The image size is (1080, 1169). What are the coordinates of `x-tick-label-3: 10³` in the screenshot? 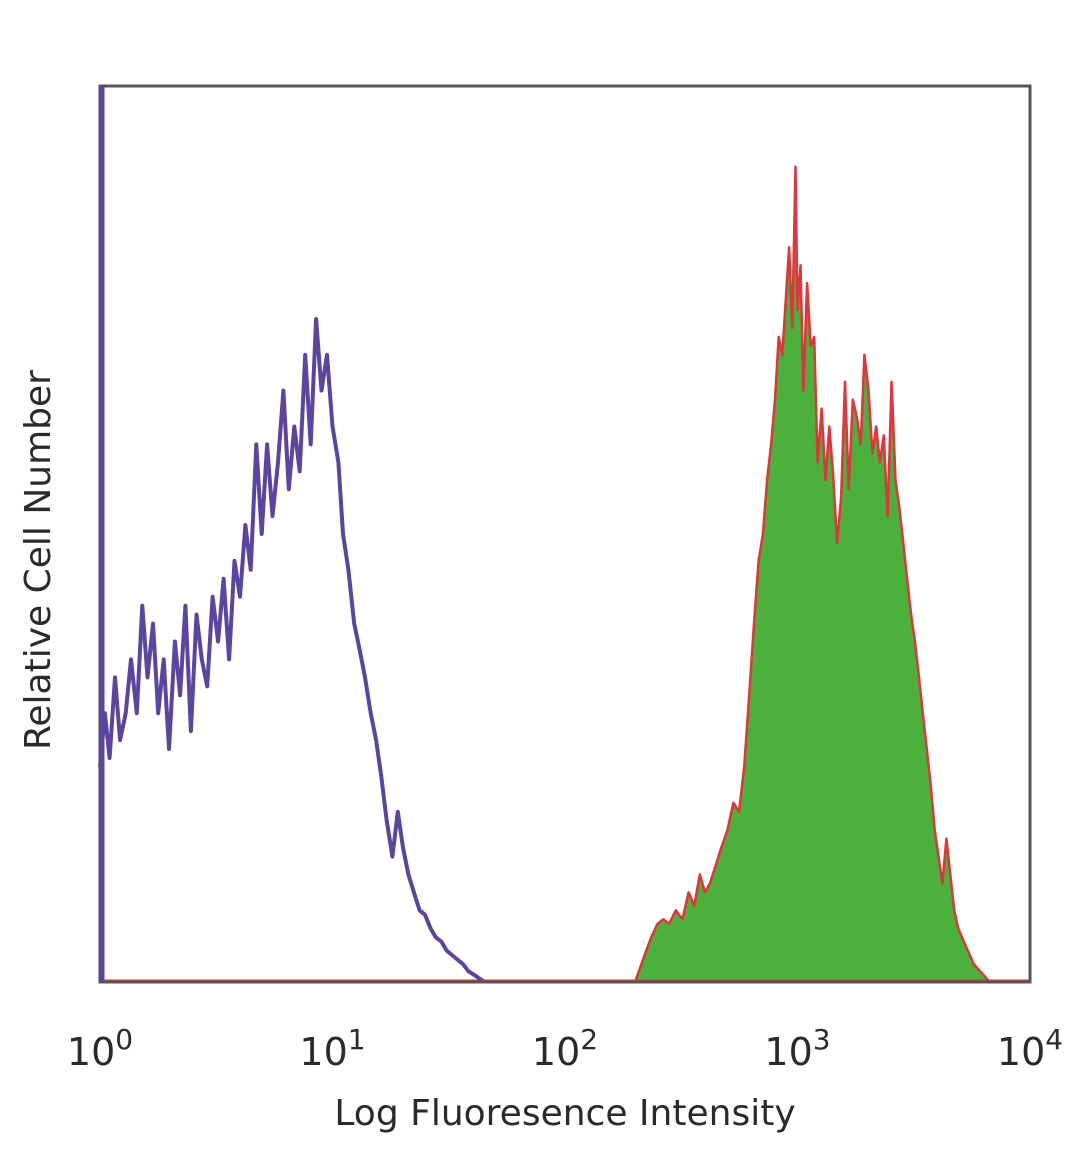 It's located at (797, 1048).